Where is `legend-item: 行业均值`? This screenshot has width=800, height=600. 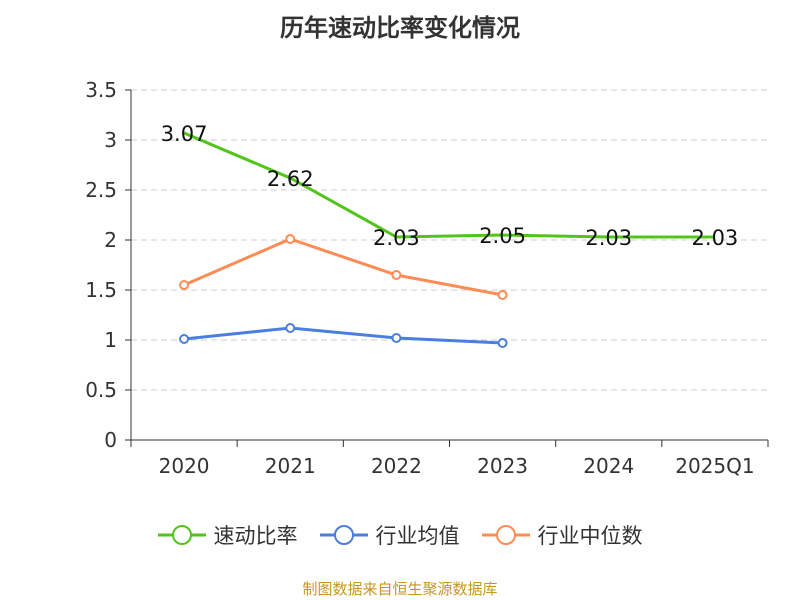
legend-item: 行业均值 is located at coordinates (389, 535).